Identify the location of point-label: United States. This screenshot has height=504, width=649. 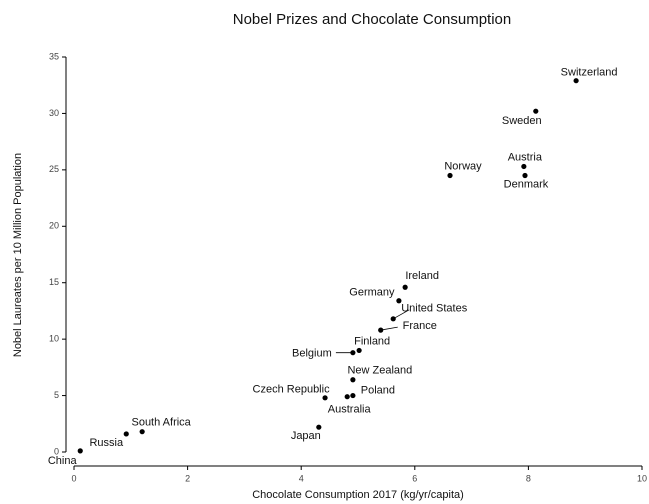
(434, 309).